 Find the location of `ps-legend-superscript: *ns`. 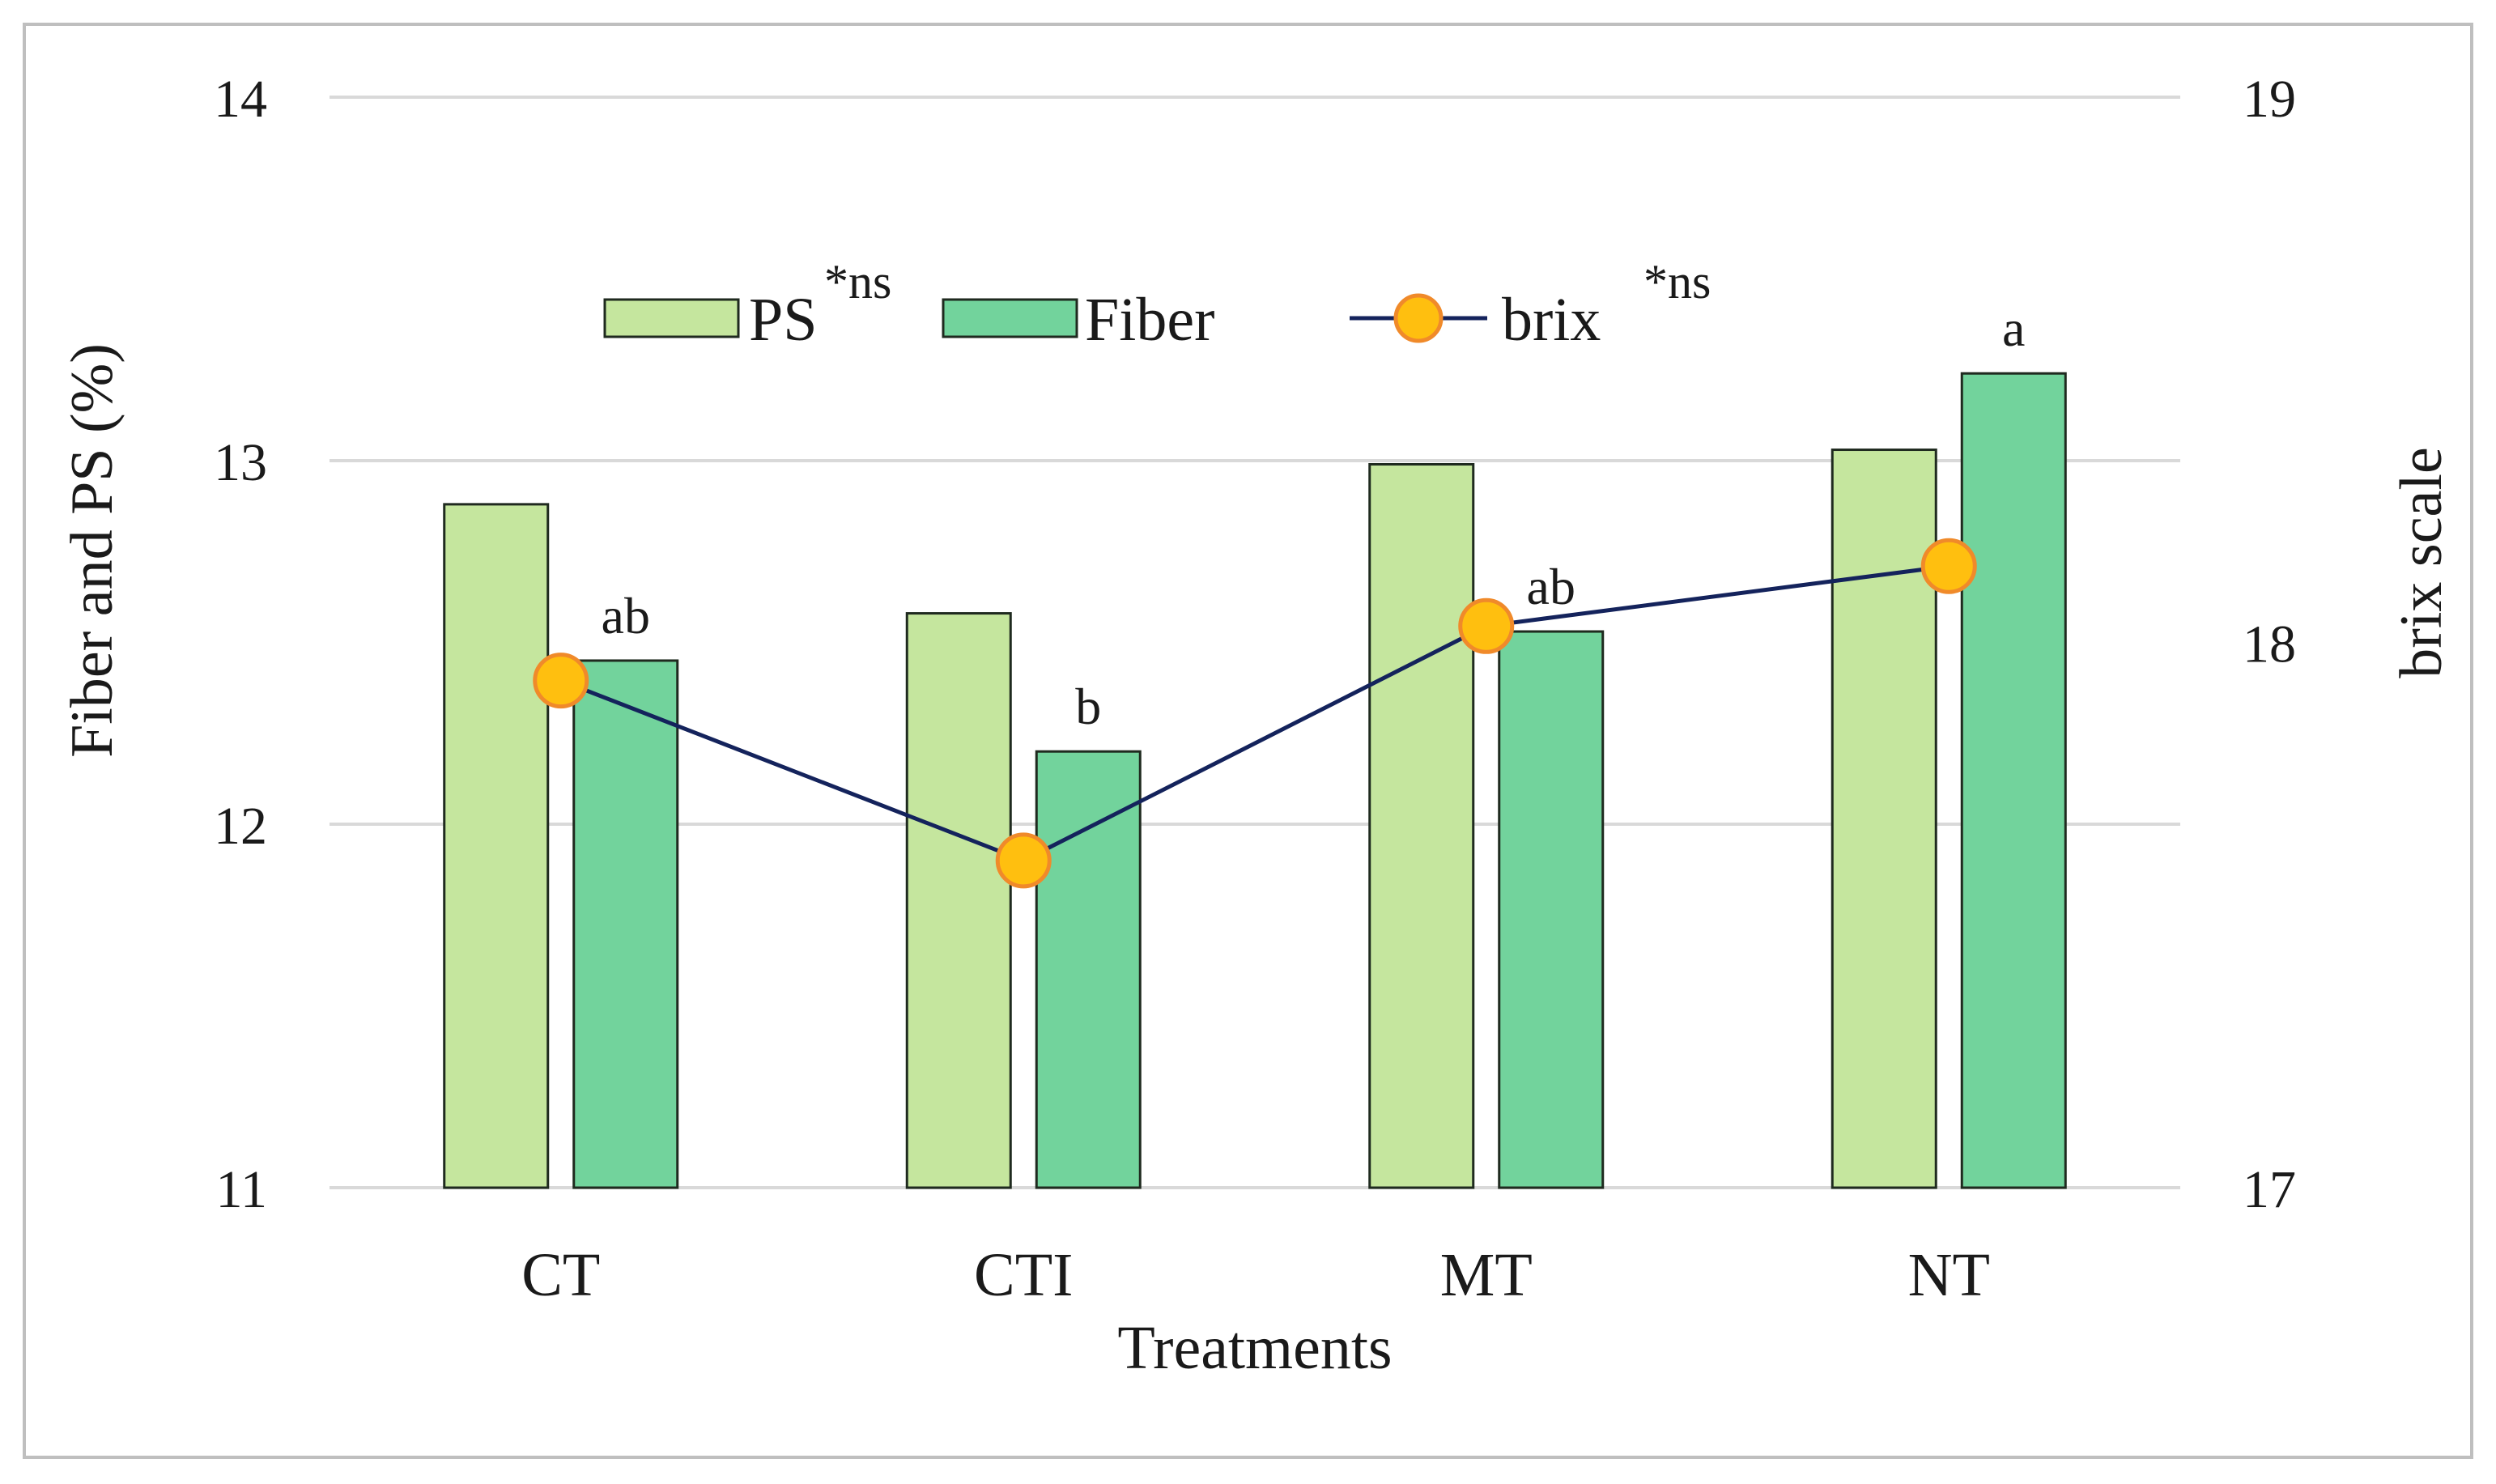

ps-legend-superscript: *ns is located at coordinates (857, 281).